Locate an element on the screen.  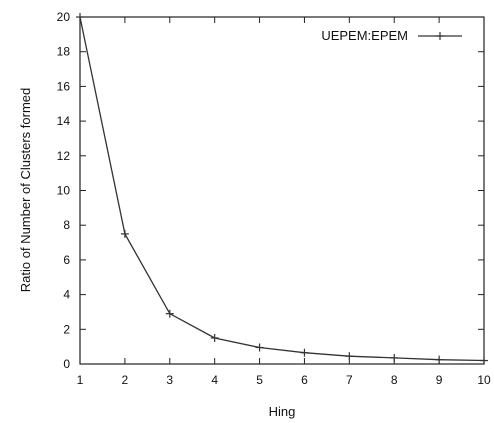
x-tick-label: 3 is located at coordinates (169, 380).